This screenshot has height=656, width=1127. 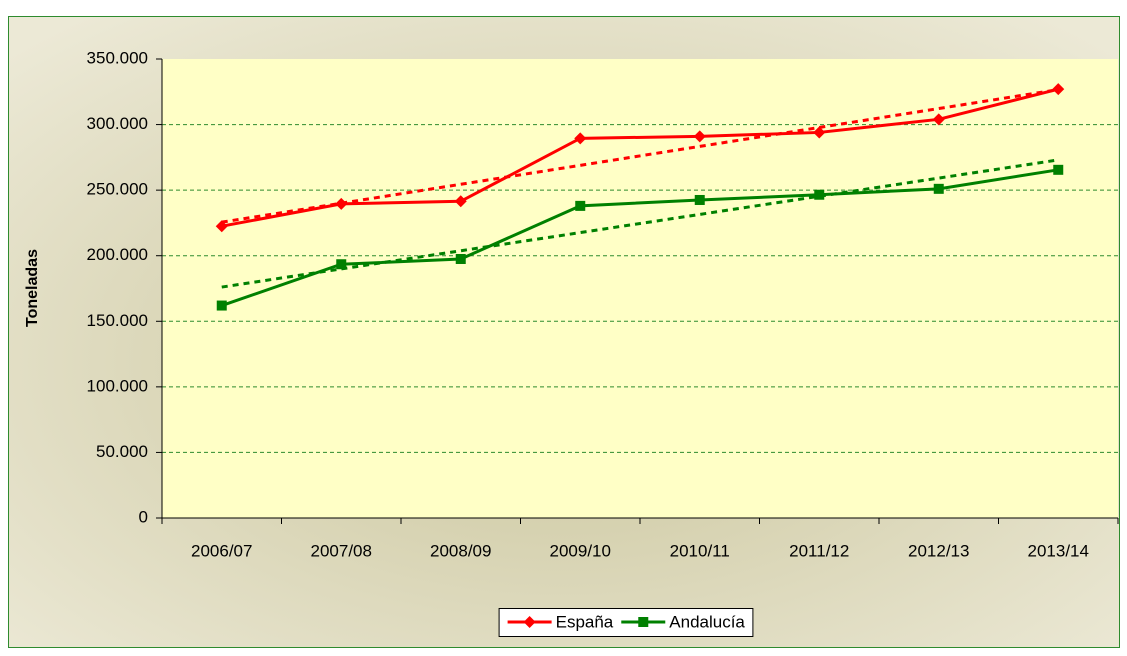 What do you see at coordinates (819, 550) in the screenshot?
I see `x-tick-label: 2011/12` at bounding box center [819, 550].